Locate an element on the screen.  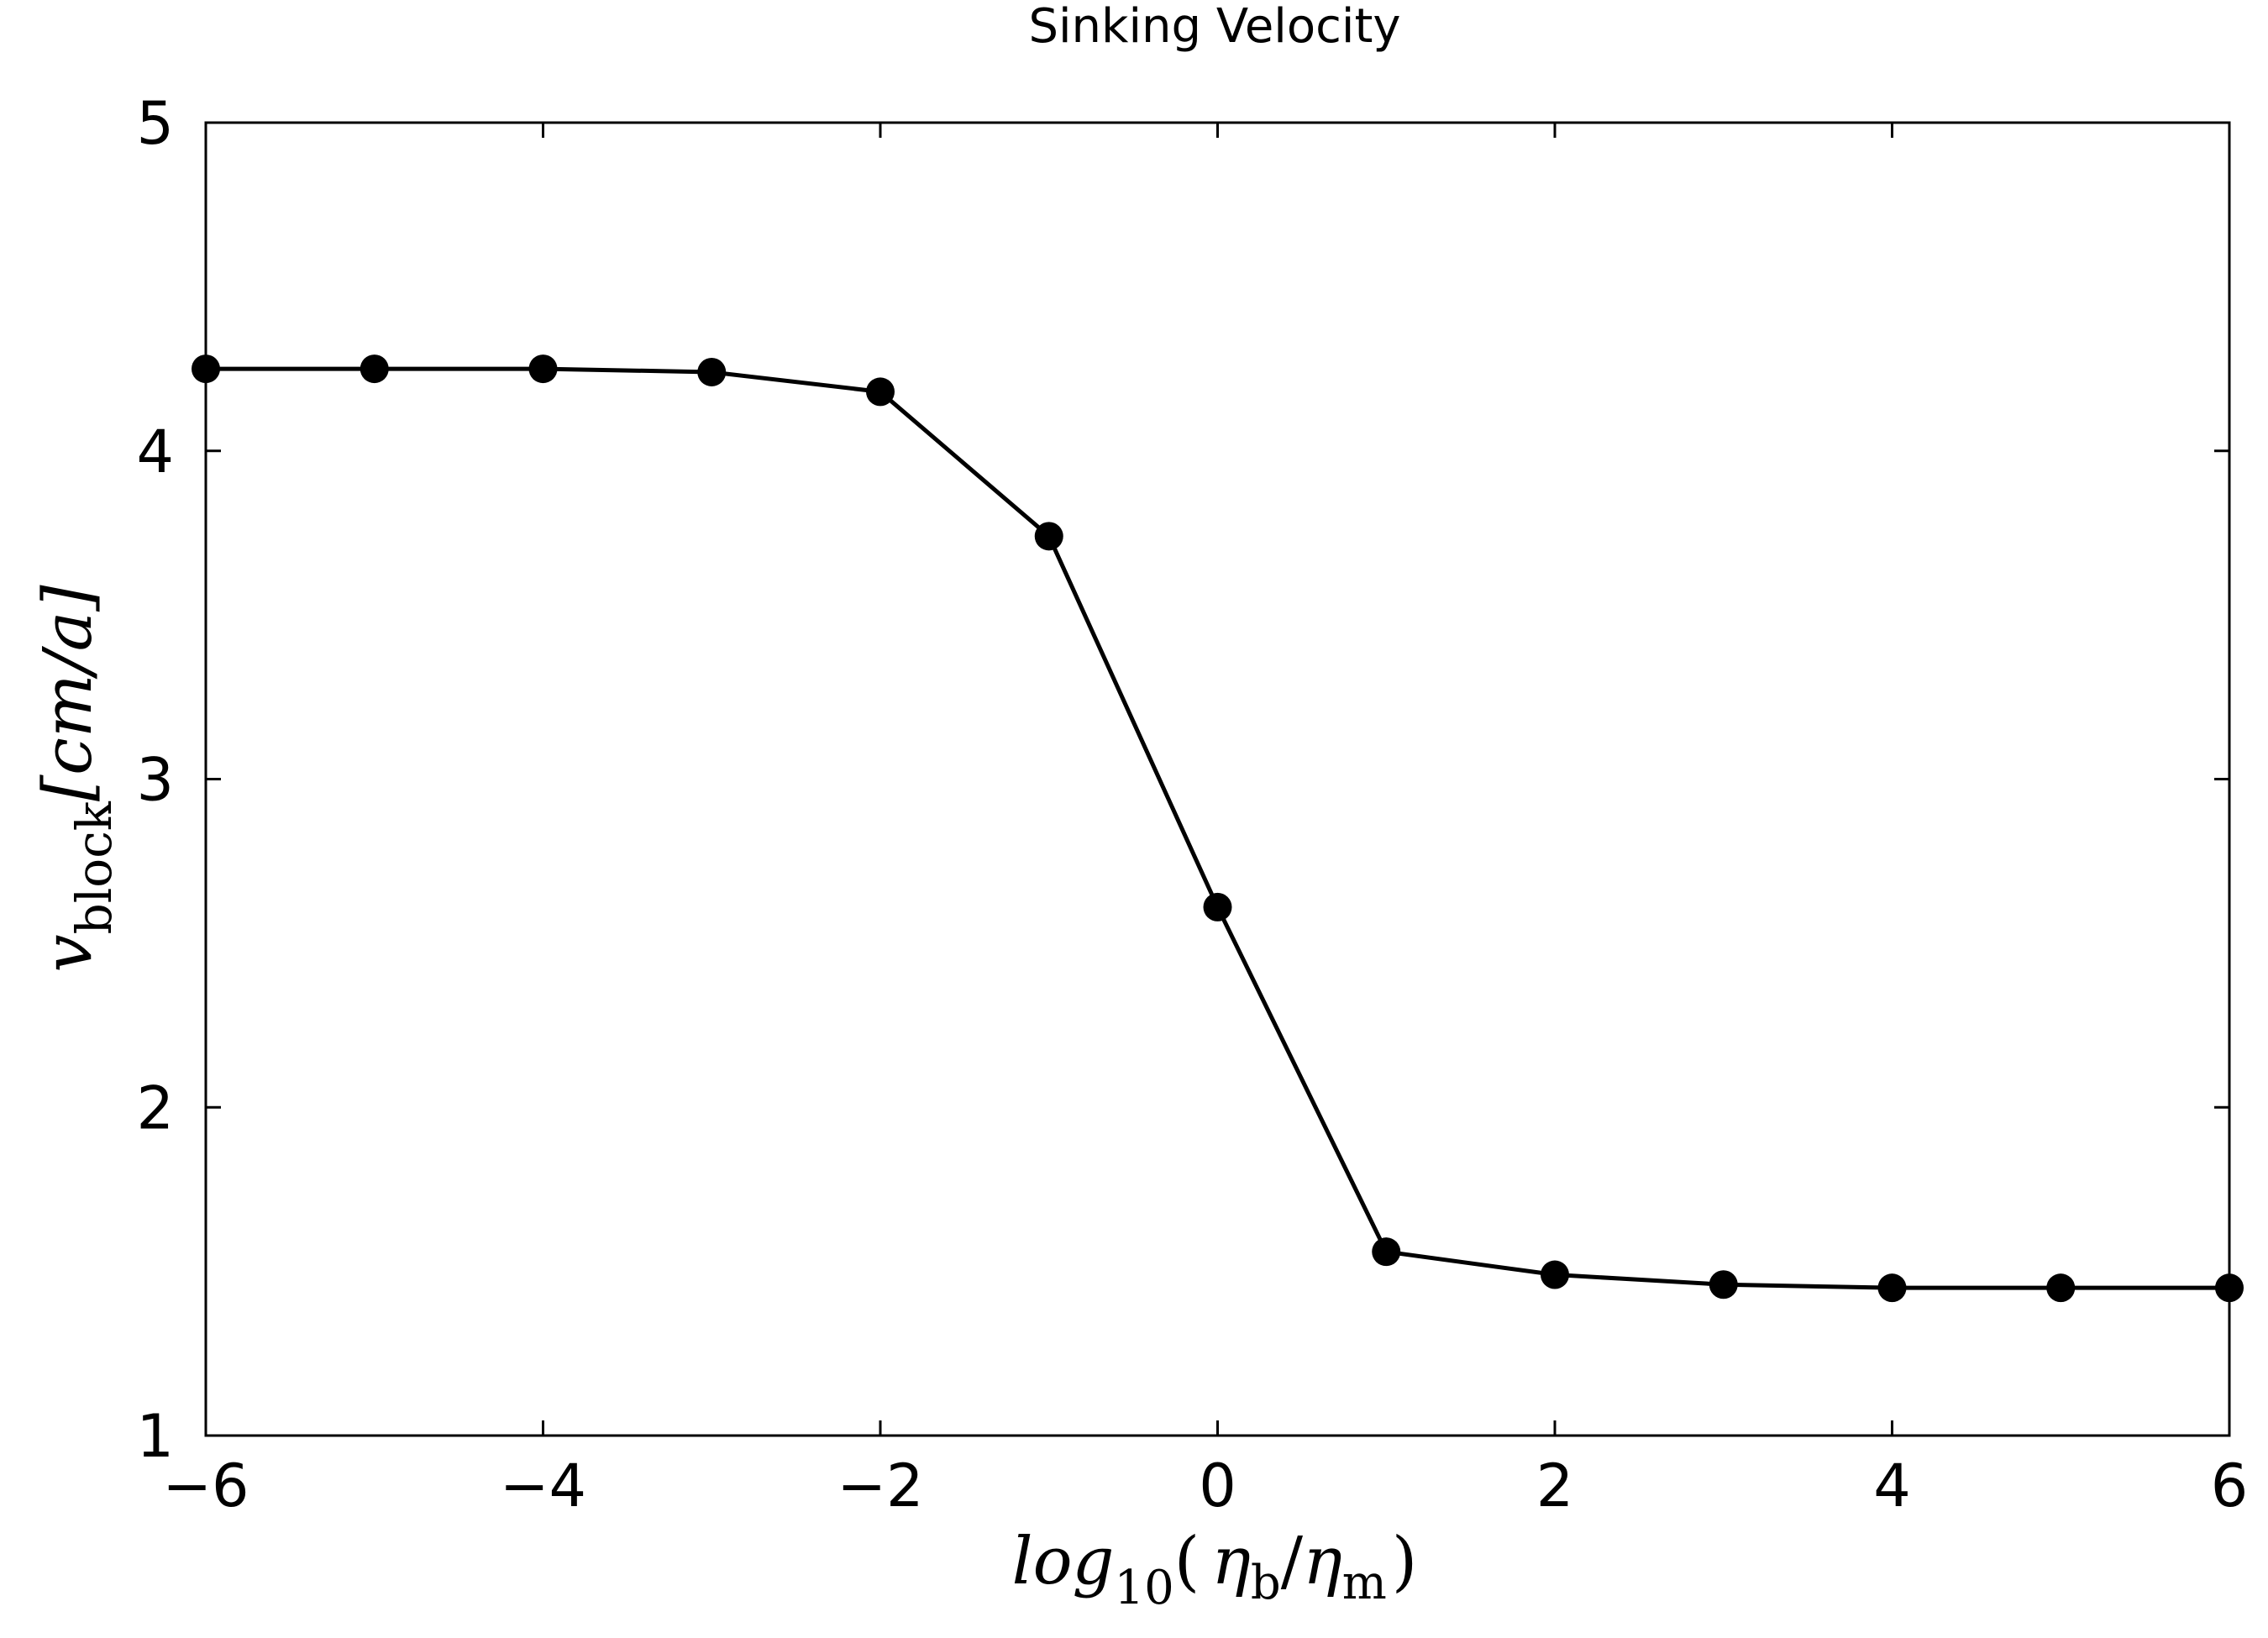
y-axis-label: vblock[cm/a] is located at coordinates (76, 779).